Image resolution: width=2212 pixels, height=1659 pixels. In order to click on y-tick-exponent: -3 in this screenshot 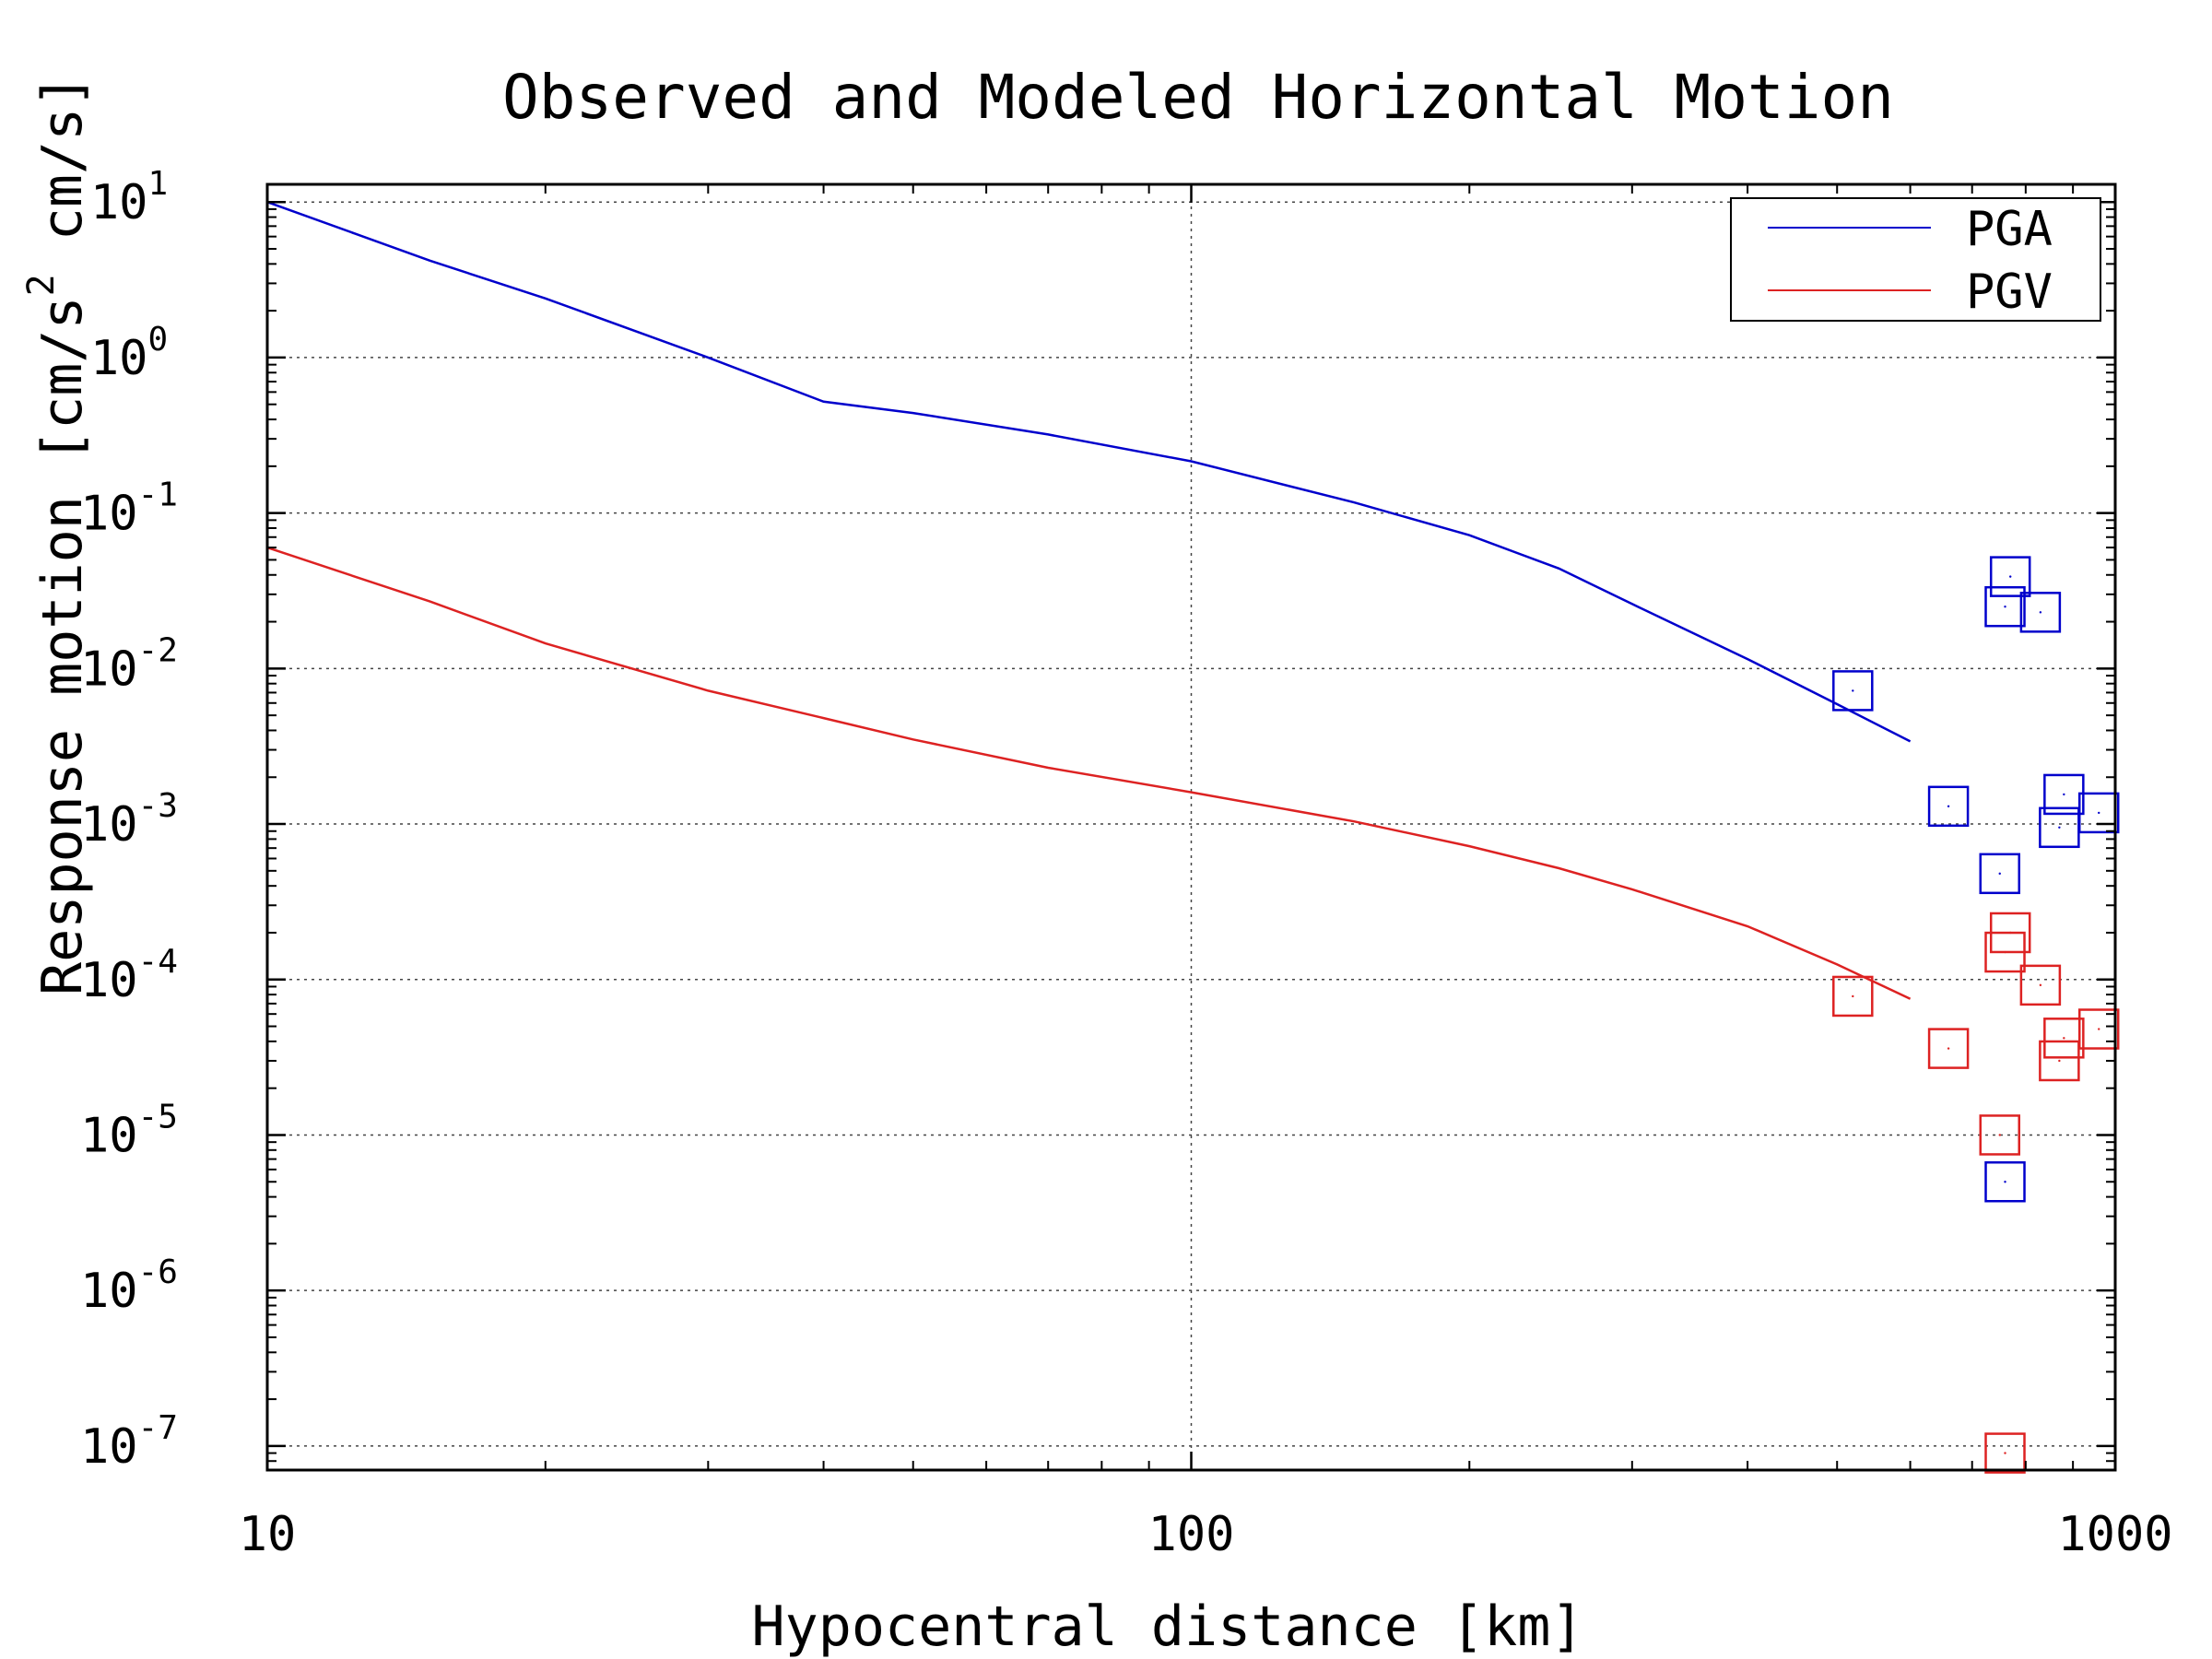, I will do `click(158, 806)`.